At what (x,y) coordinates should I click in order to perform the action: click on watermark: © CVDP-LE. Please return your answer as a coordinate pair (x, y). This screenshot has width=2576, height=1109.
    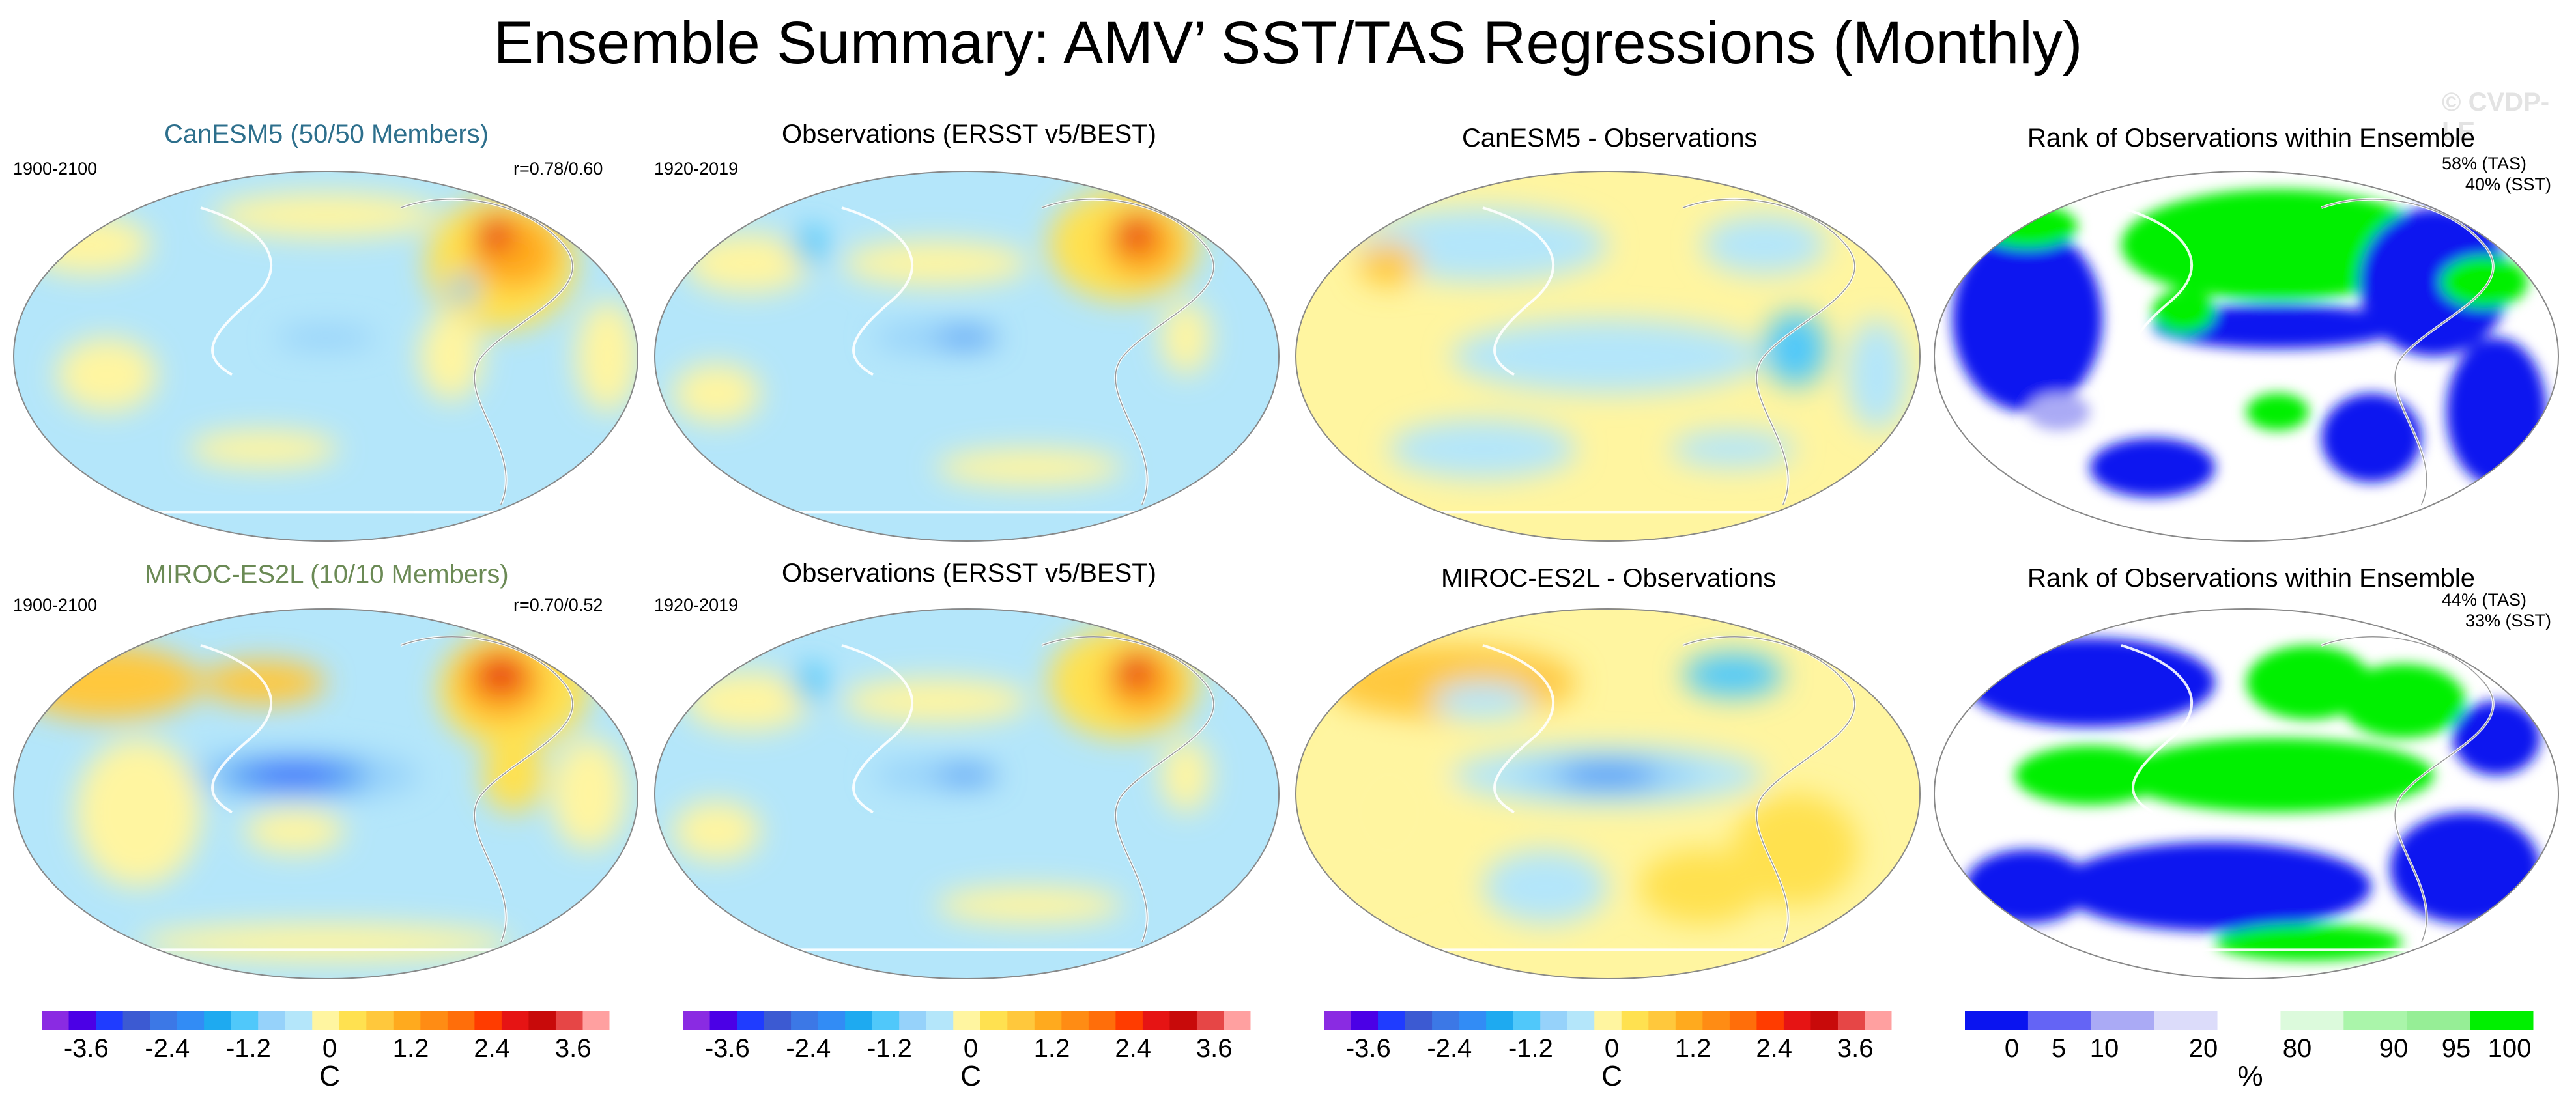
    Looking at the image, I should click on (2496, 117).